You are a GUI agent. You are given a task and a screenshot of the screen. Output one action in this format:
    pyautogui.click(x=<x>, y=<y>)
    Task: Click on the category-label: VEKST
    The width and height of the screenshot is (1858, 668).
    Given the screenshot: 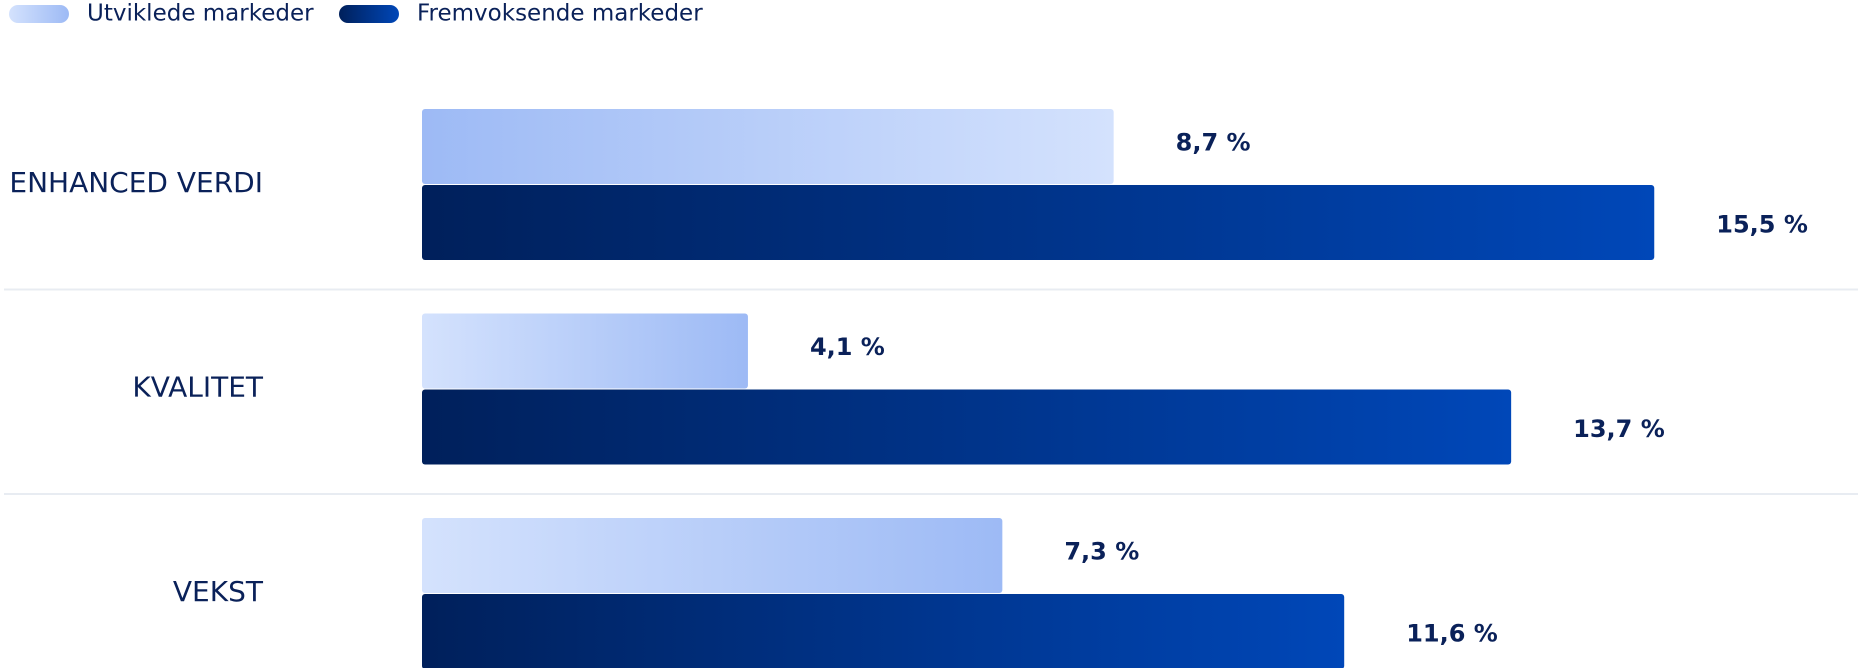 What is the action you would take?
    pyautogui.click(x=218, y=591)
    